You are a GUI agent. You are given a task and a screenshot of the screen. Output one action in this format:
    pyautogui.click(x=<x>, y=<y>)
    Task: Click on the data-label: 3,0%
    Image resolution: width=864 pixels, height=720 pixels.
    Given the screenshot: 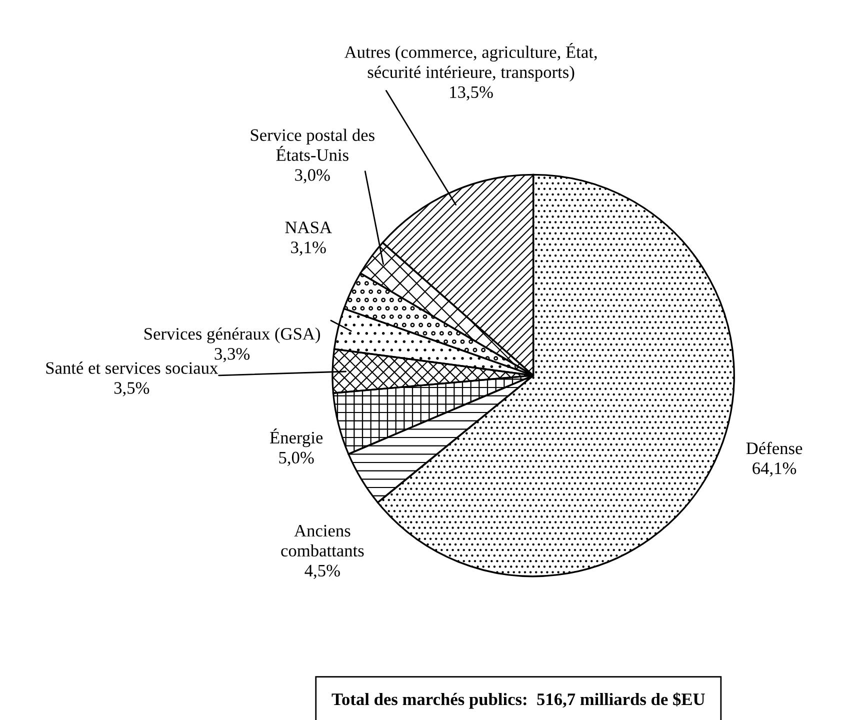 What is the action you would take?
    pyautogui.click(x=312, y=176)
    